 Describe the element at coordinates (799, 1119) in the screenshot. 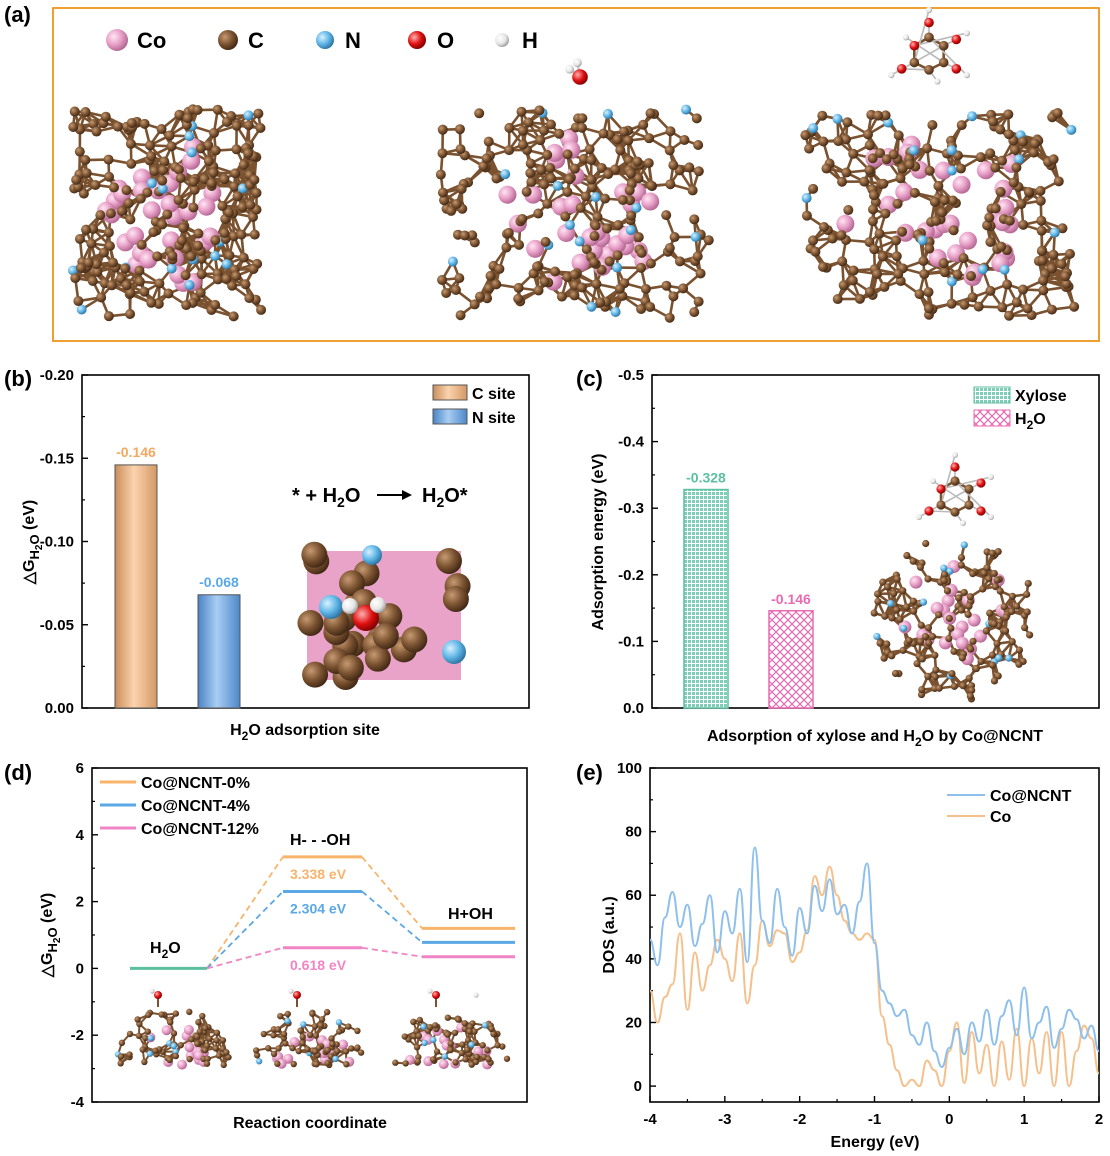

I see `x-tick-label: -2` at that location.